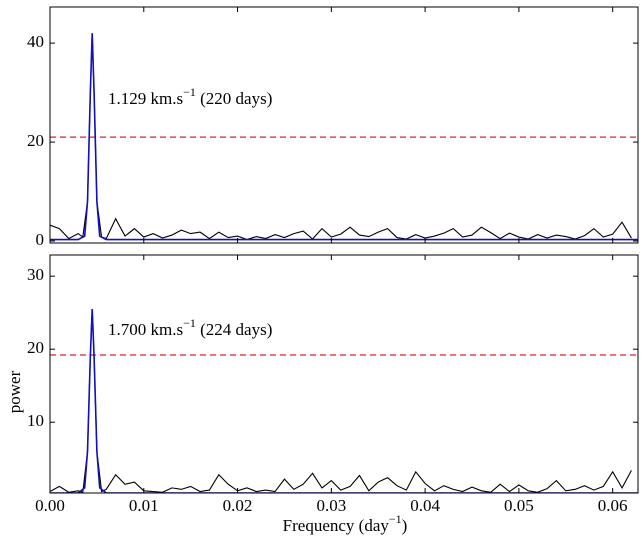 The width and height of the screenshot is (641, 543). I want to click on y-tick-label: 30, so click(35, 274).